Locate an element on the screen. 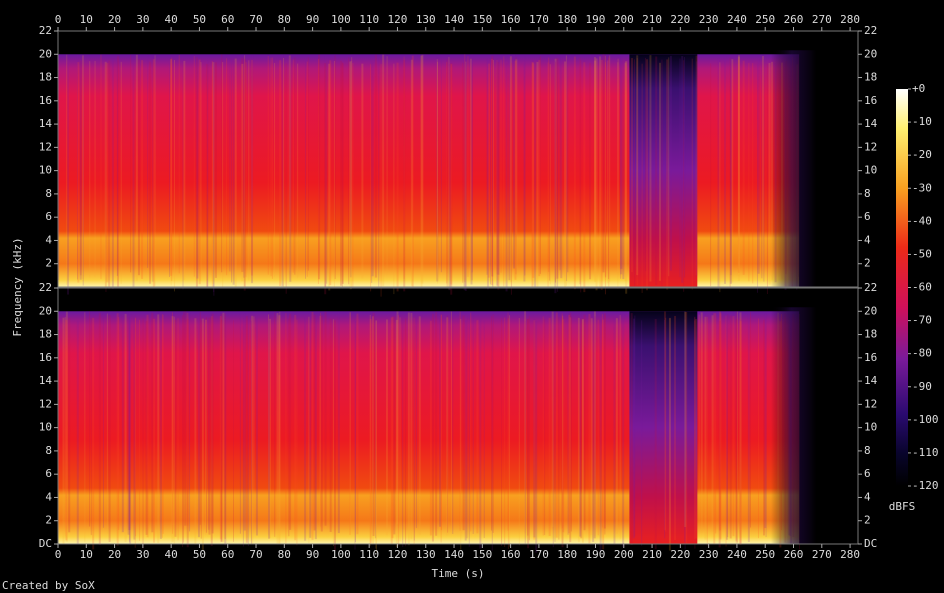 The width and height of the screenshot is (944, 593). x-tick-label: 80 is located at coordinates (284, 554).